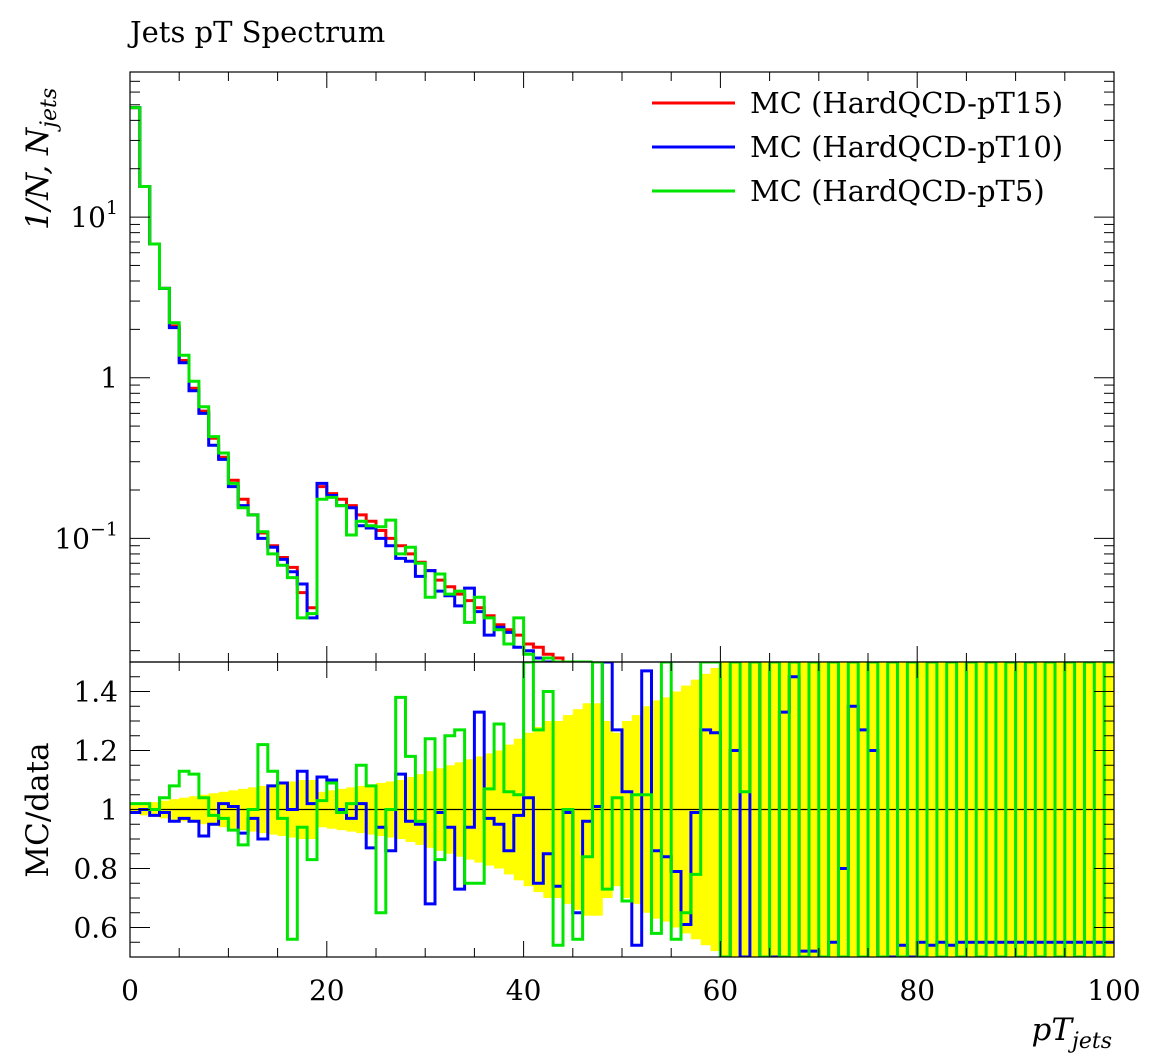  What do you see at coordinates (906, 147) in the screenshot?
I see `legend-label: MC (HardQCD-pT10)` at bounding box center [906, 147].